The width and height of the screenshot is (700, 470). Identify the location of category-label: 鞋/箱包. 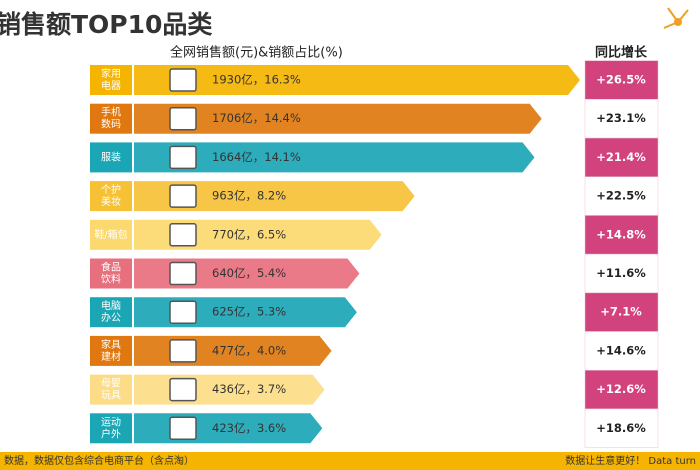
(110, 234).